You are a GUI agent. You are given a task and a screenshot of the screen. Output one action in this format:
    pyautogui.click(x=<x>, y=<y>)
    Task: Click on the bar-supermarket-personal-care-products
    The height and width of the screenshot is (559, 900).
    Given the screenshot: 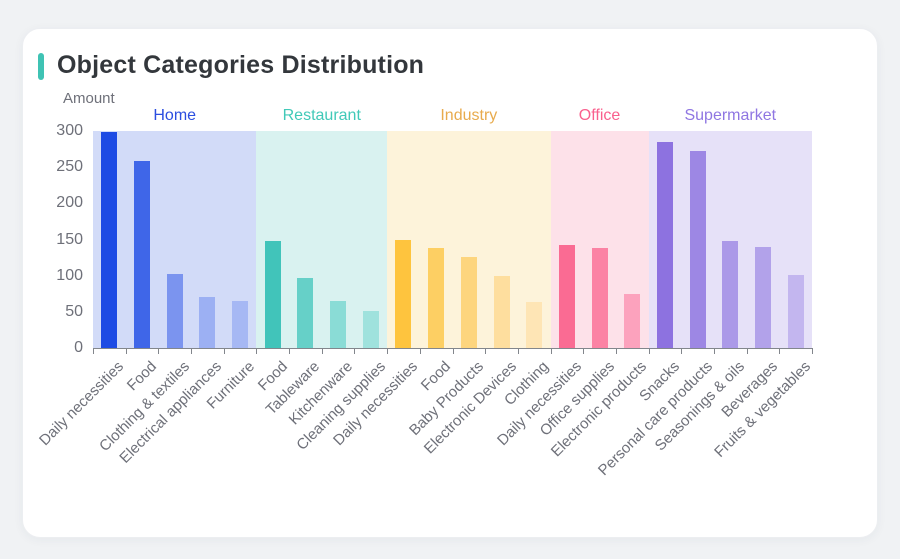 What is the action you would take?
    pyautogui.click(x=697, y=249)
    